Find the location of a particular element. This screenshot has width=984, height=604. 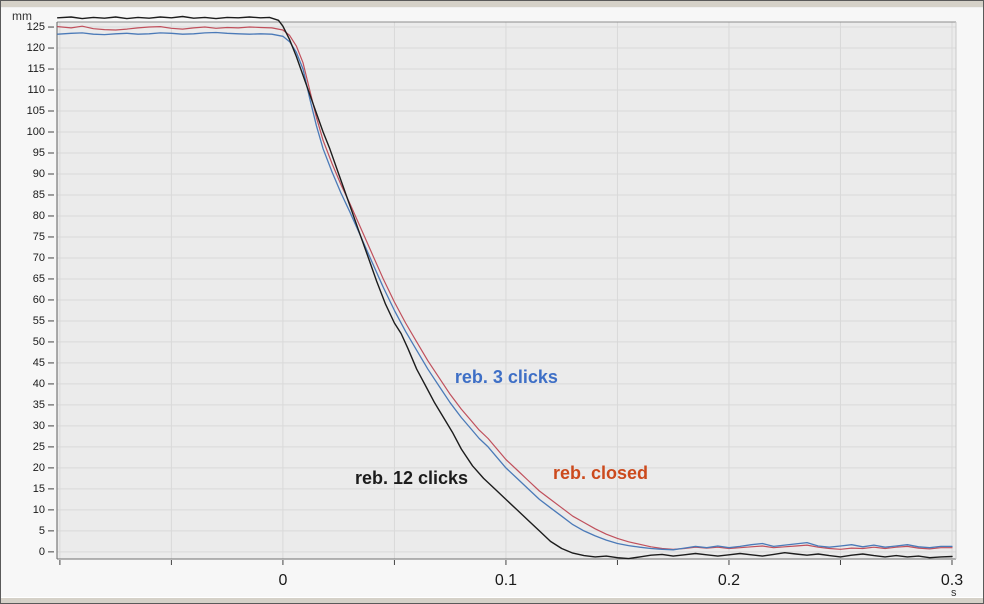

y-axis-unit-label: mm is located at coordinates (22, 16).